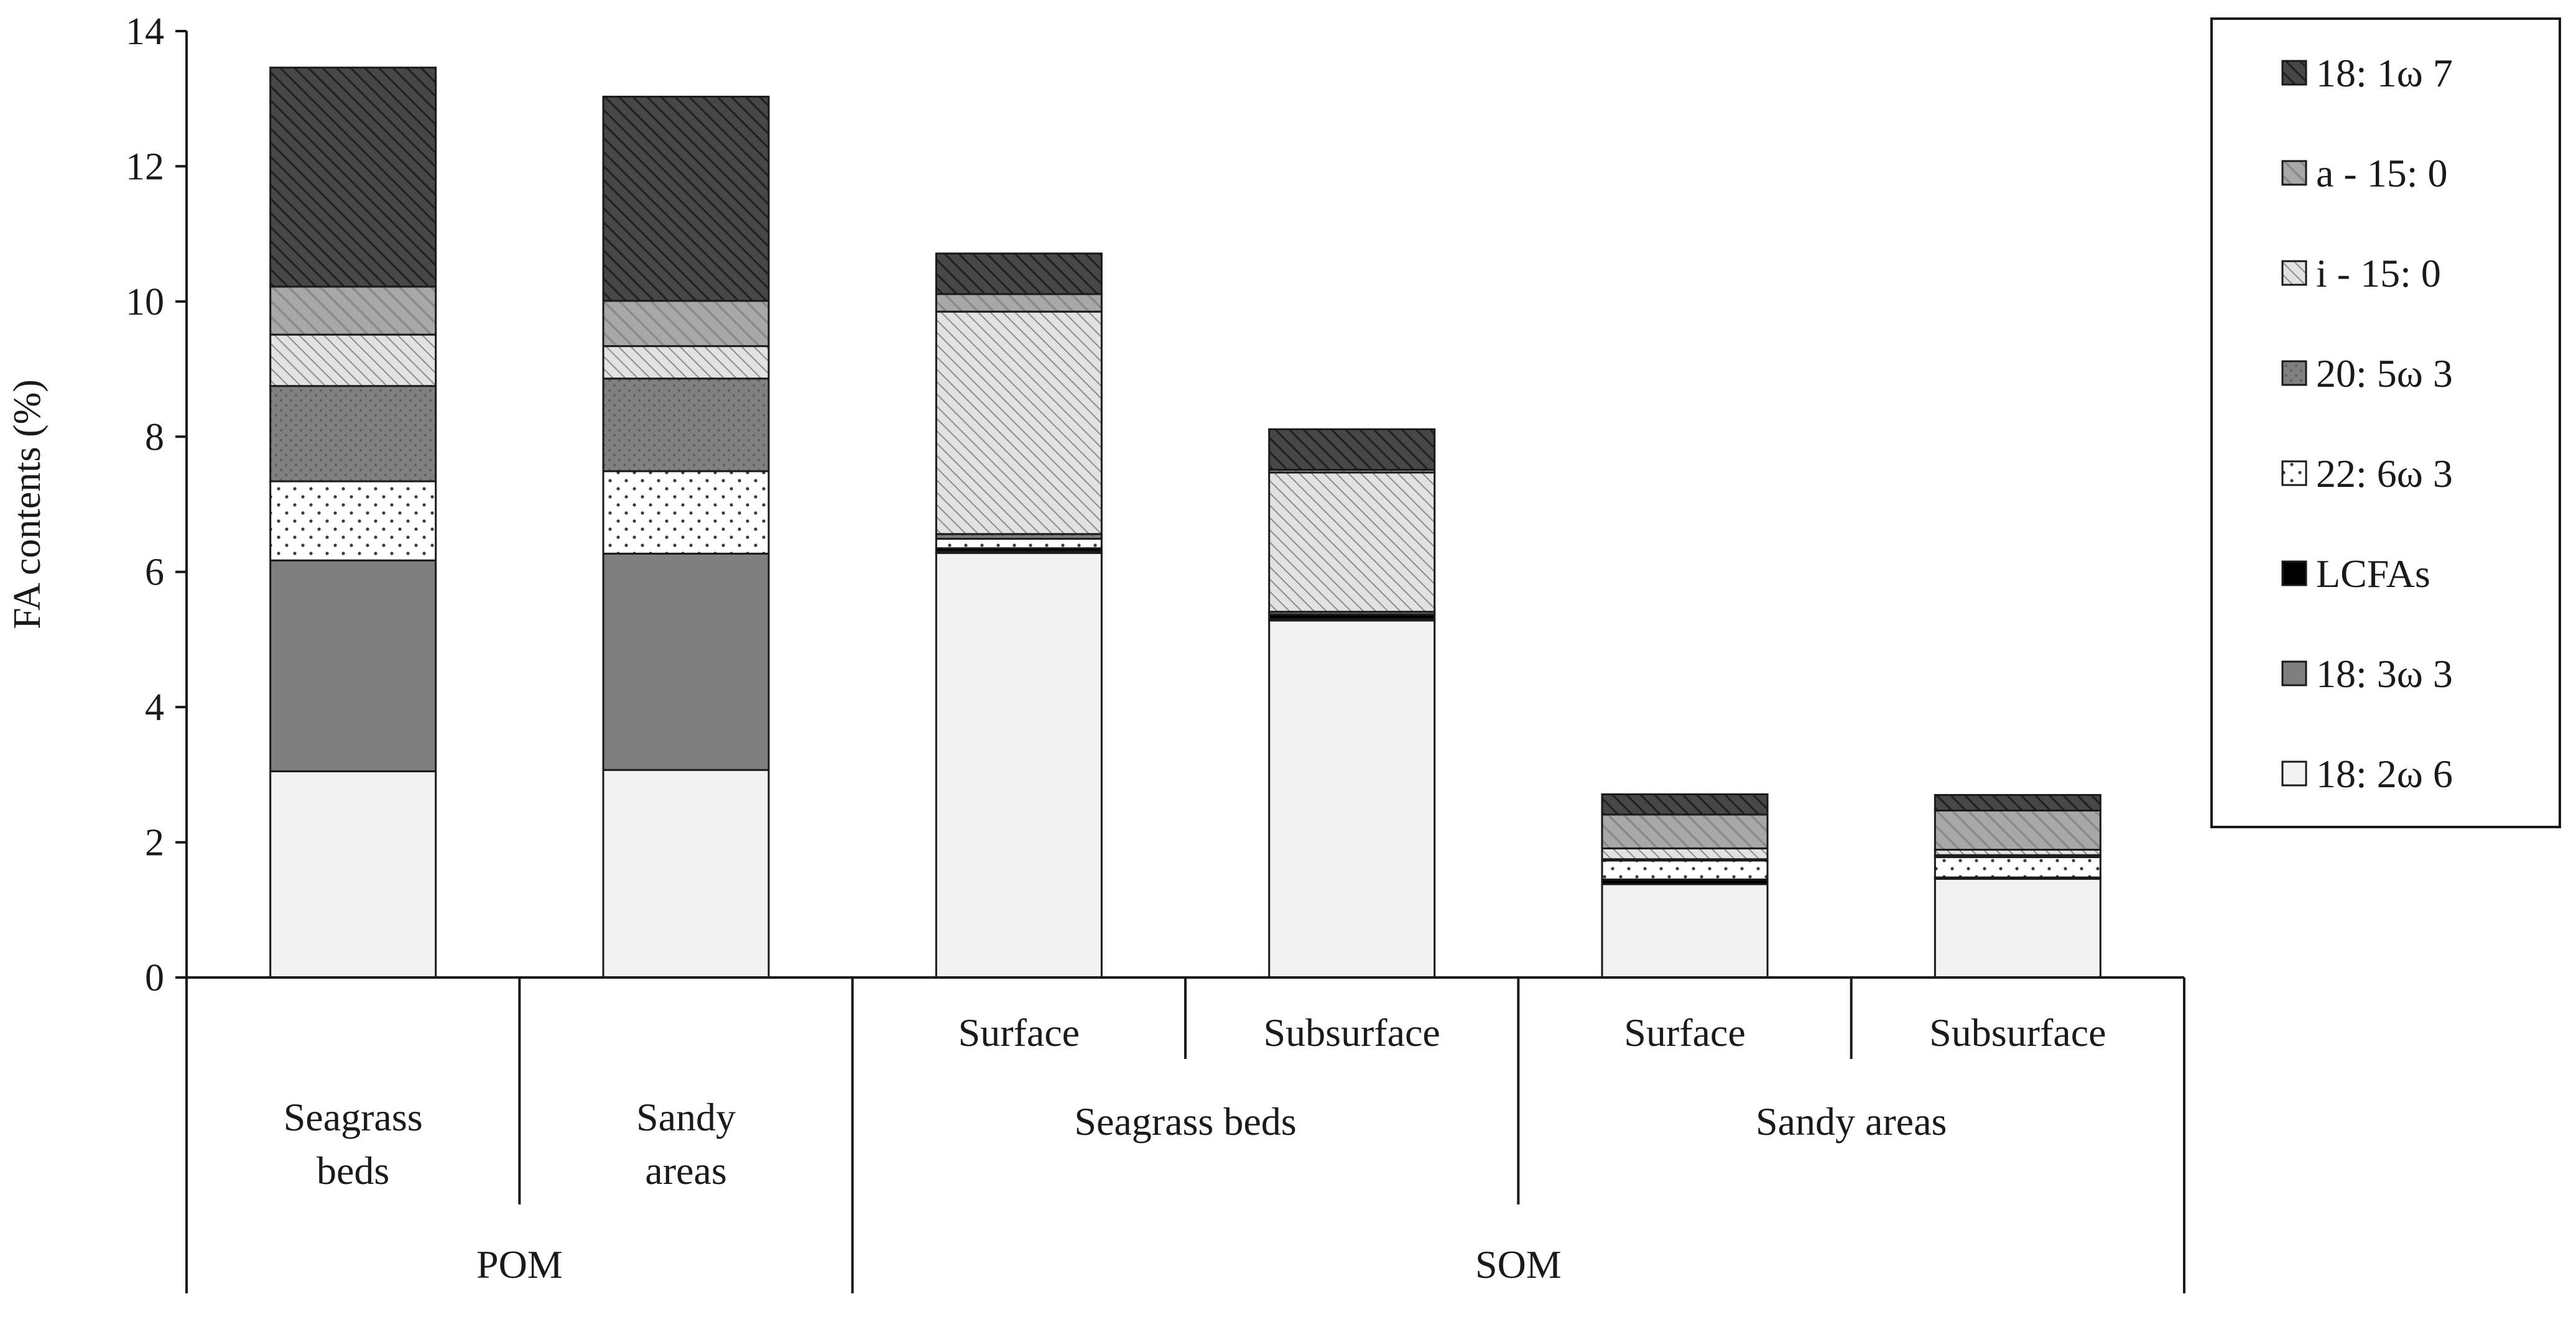  I want to click on legend-item: LCFAs, so click(2355, 574).